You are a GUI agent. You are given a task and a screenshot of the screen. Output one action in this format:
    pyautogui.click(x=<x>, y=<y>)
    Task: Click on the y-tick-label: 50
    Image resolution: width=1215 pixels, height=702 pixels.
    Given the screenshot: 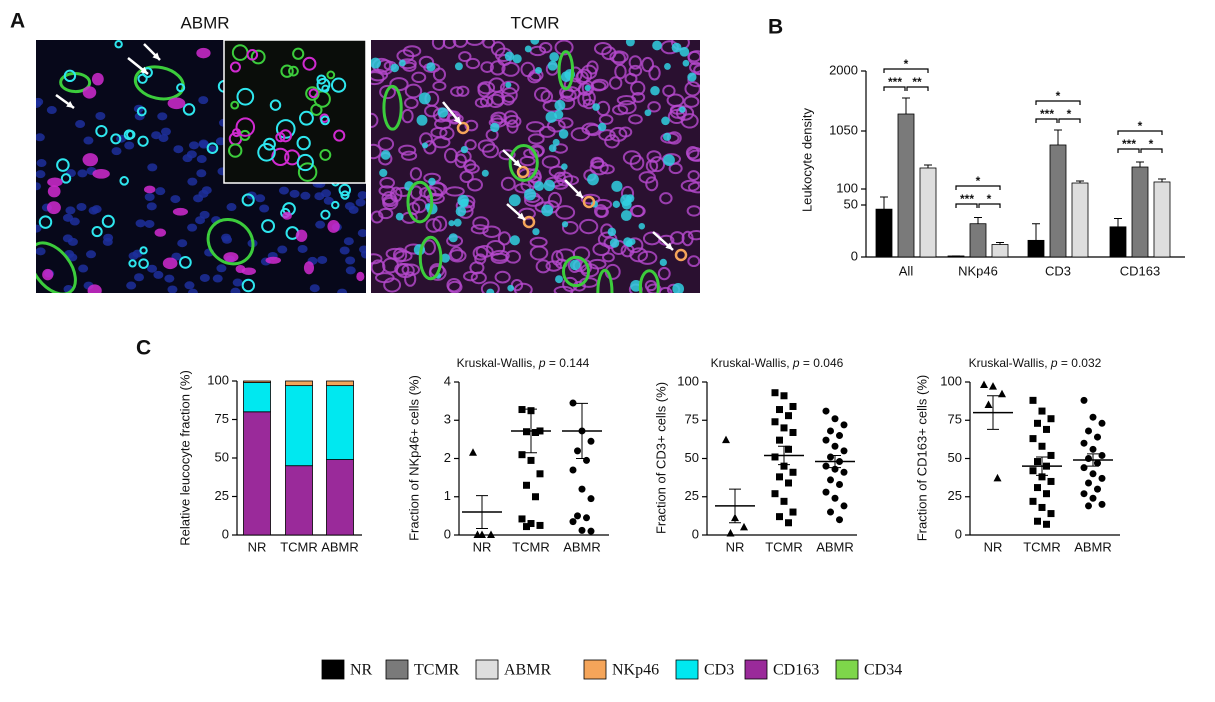 What is the action you would take?
    pyautogui.click(x=222, y=456)
    